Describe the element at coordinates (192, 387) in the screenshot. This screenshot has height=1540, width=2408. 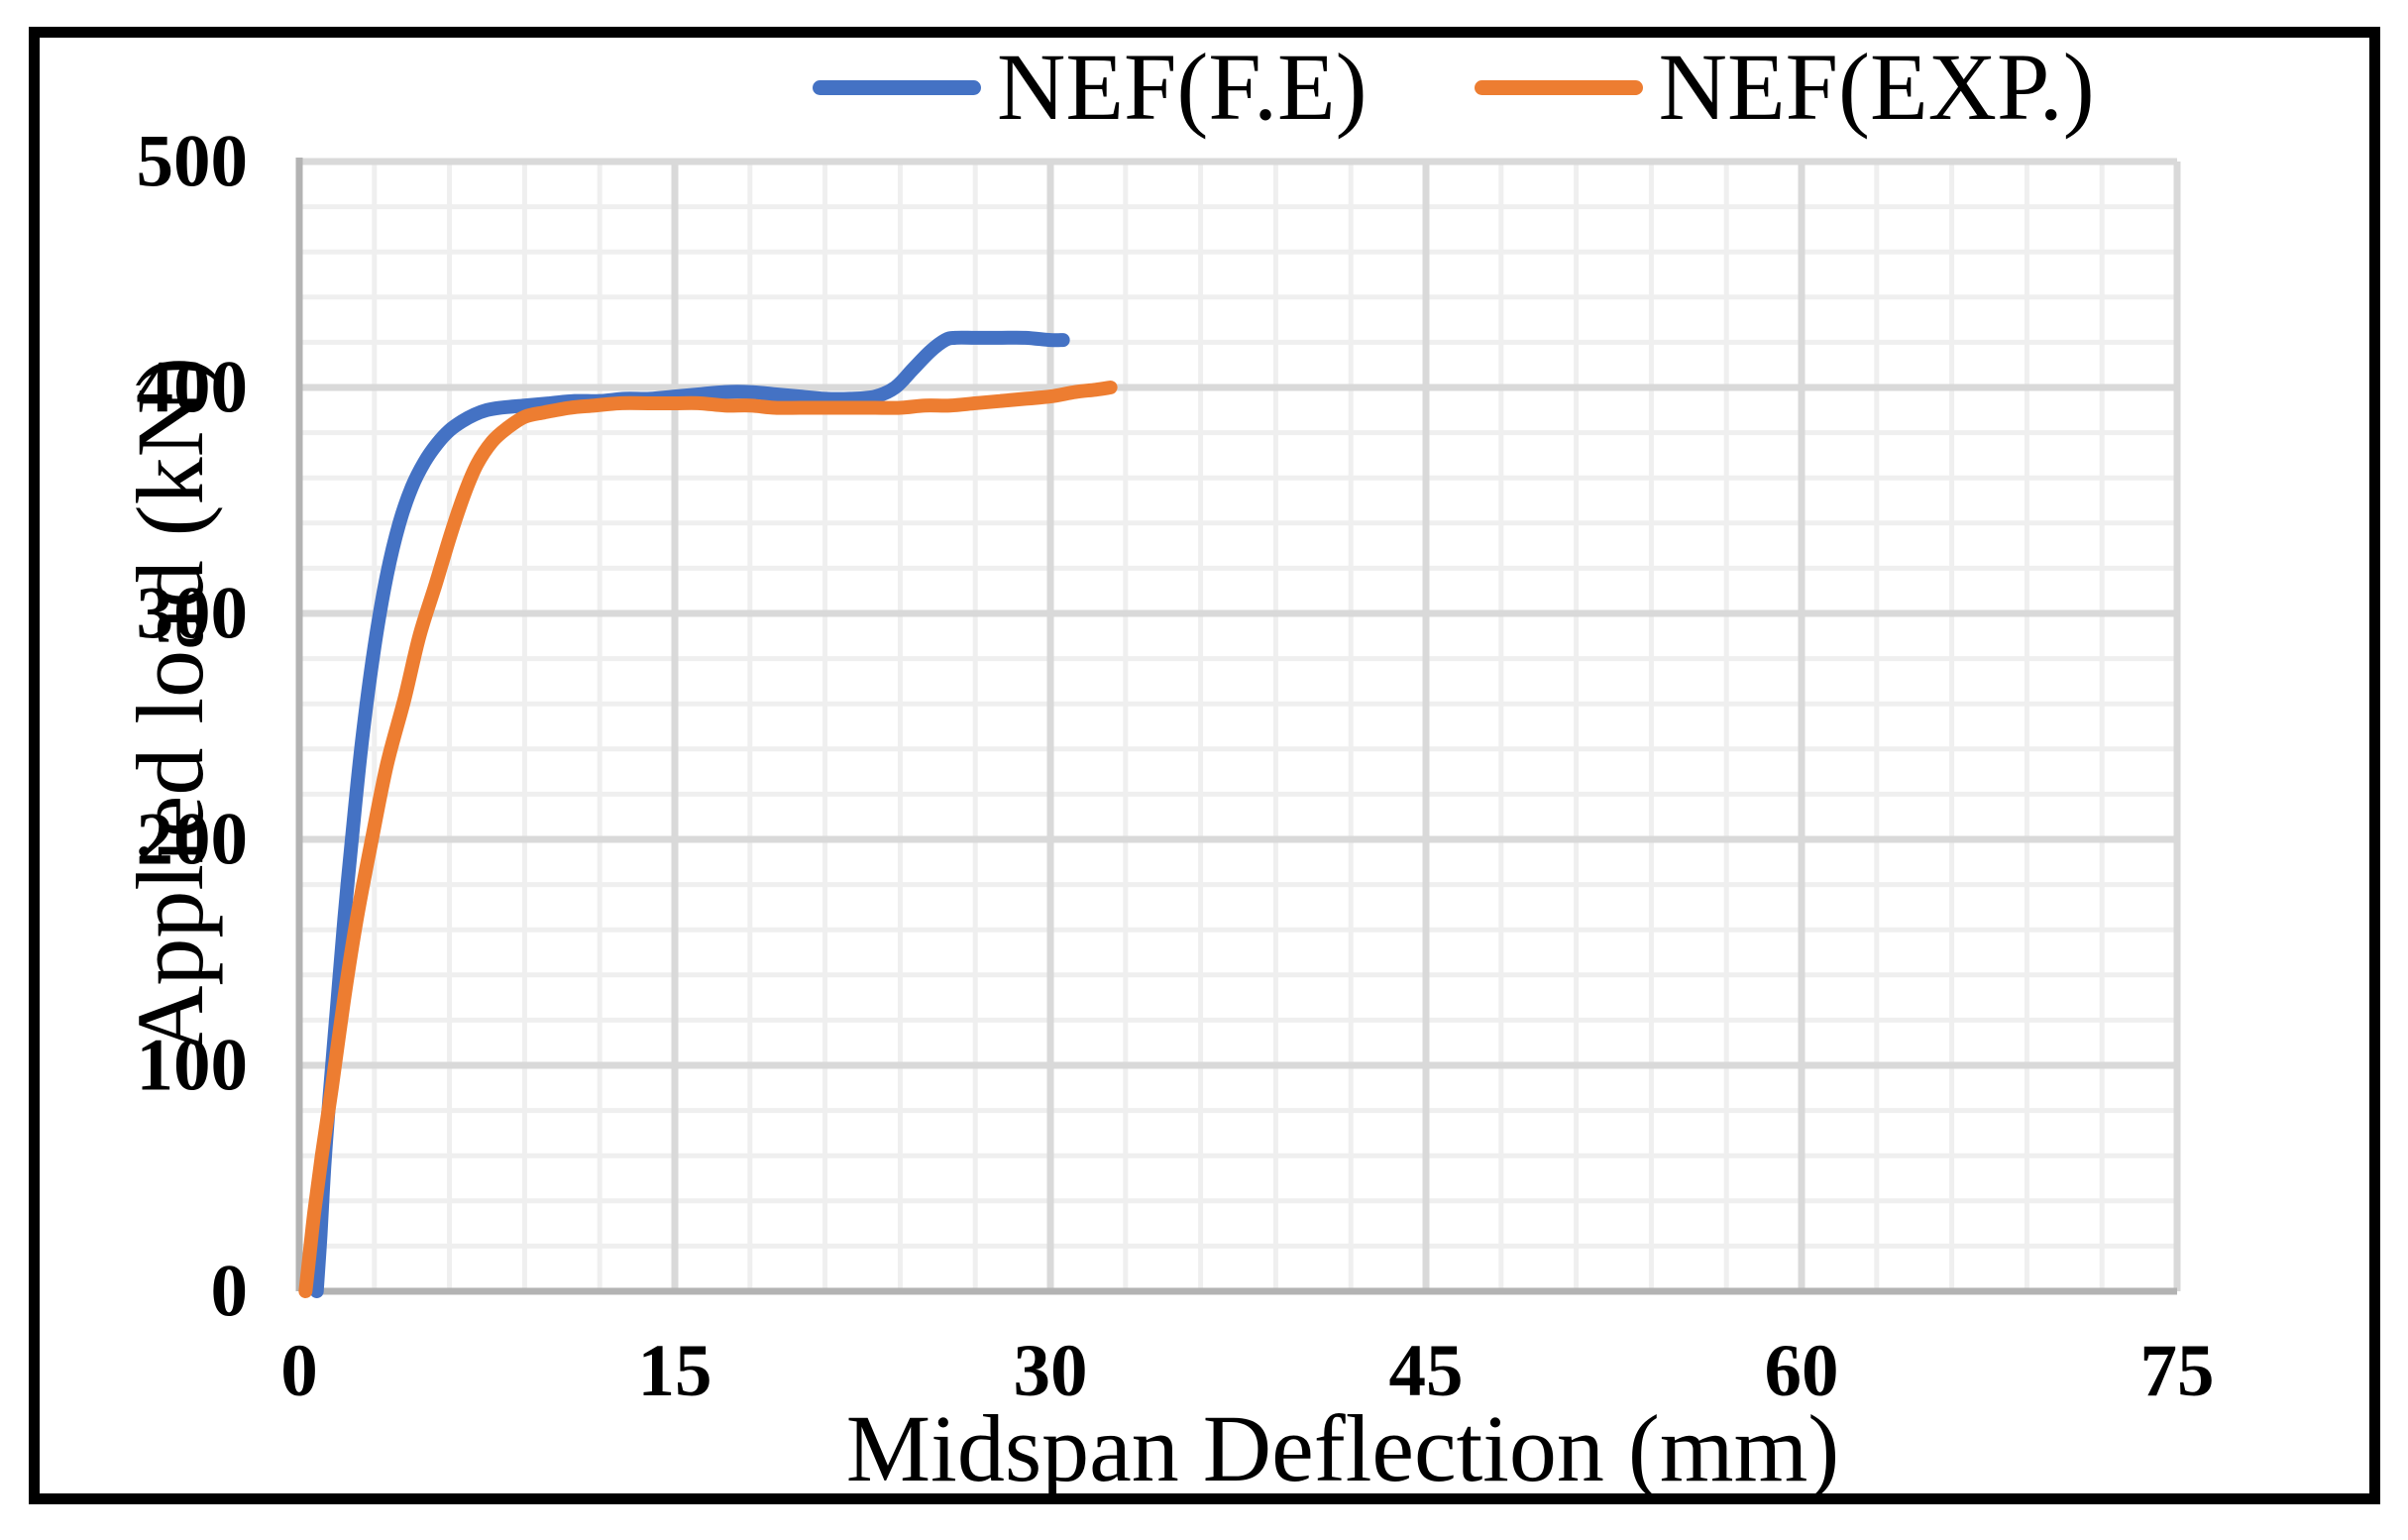
I see `y-tick-label: 400` at that location.